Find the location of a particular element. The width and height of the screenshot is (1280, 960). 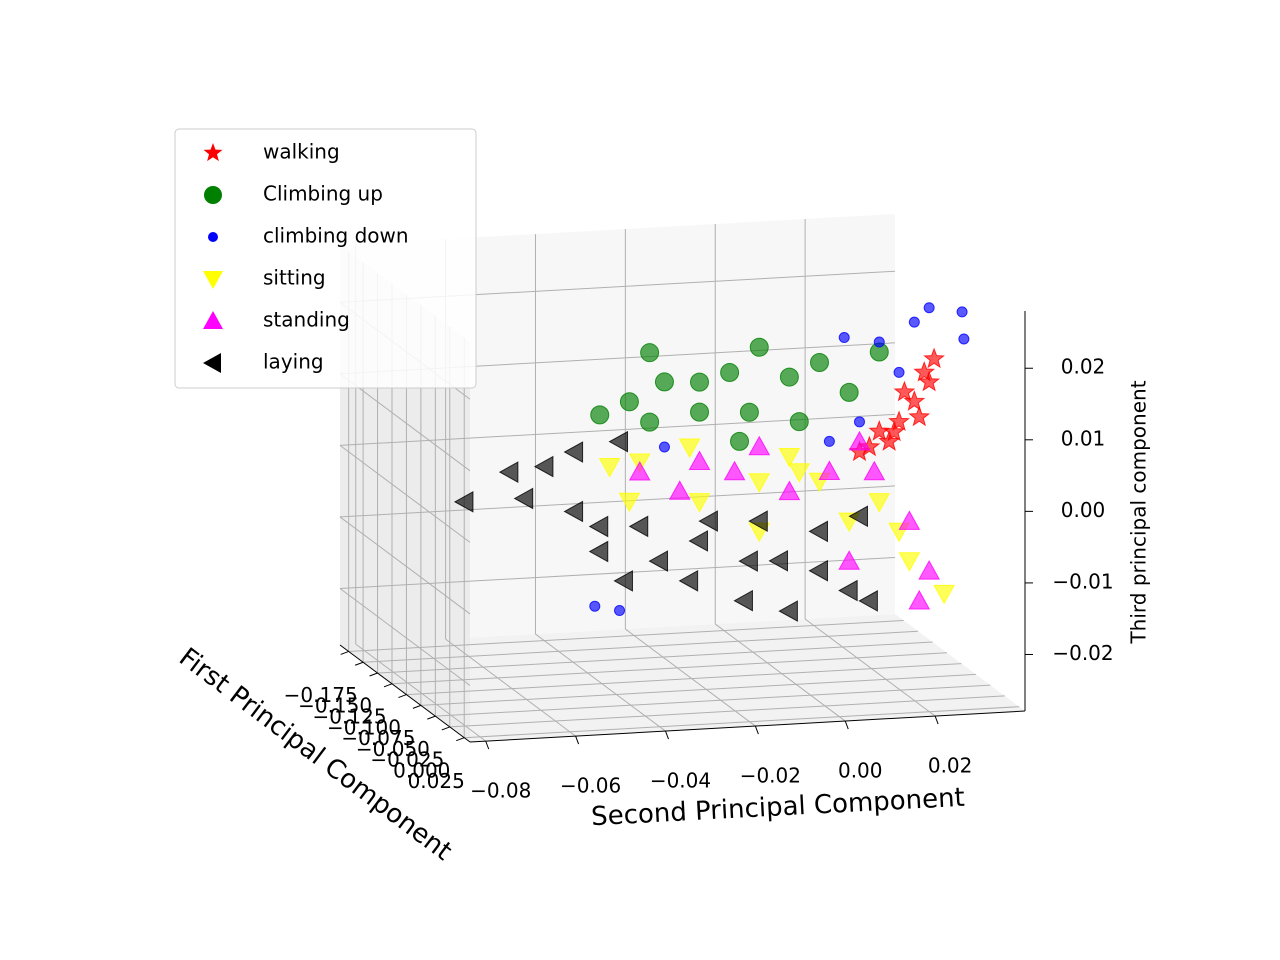

z-tick-label: 0.00 is located at coordinates (1083, 510).